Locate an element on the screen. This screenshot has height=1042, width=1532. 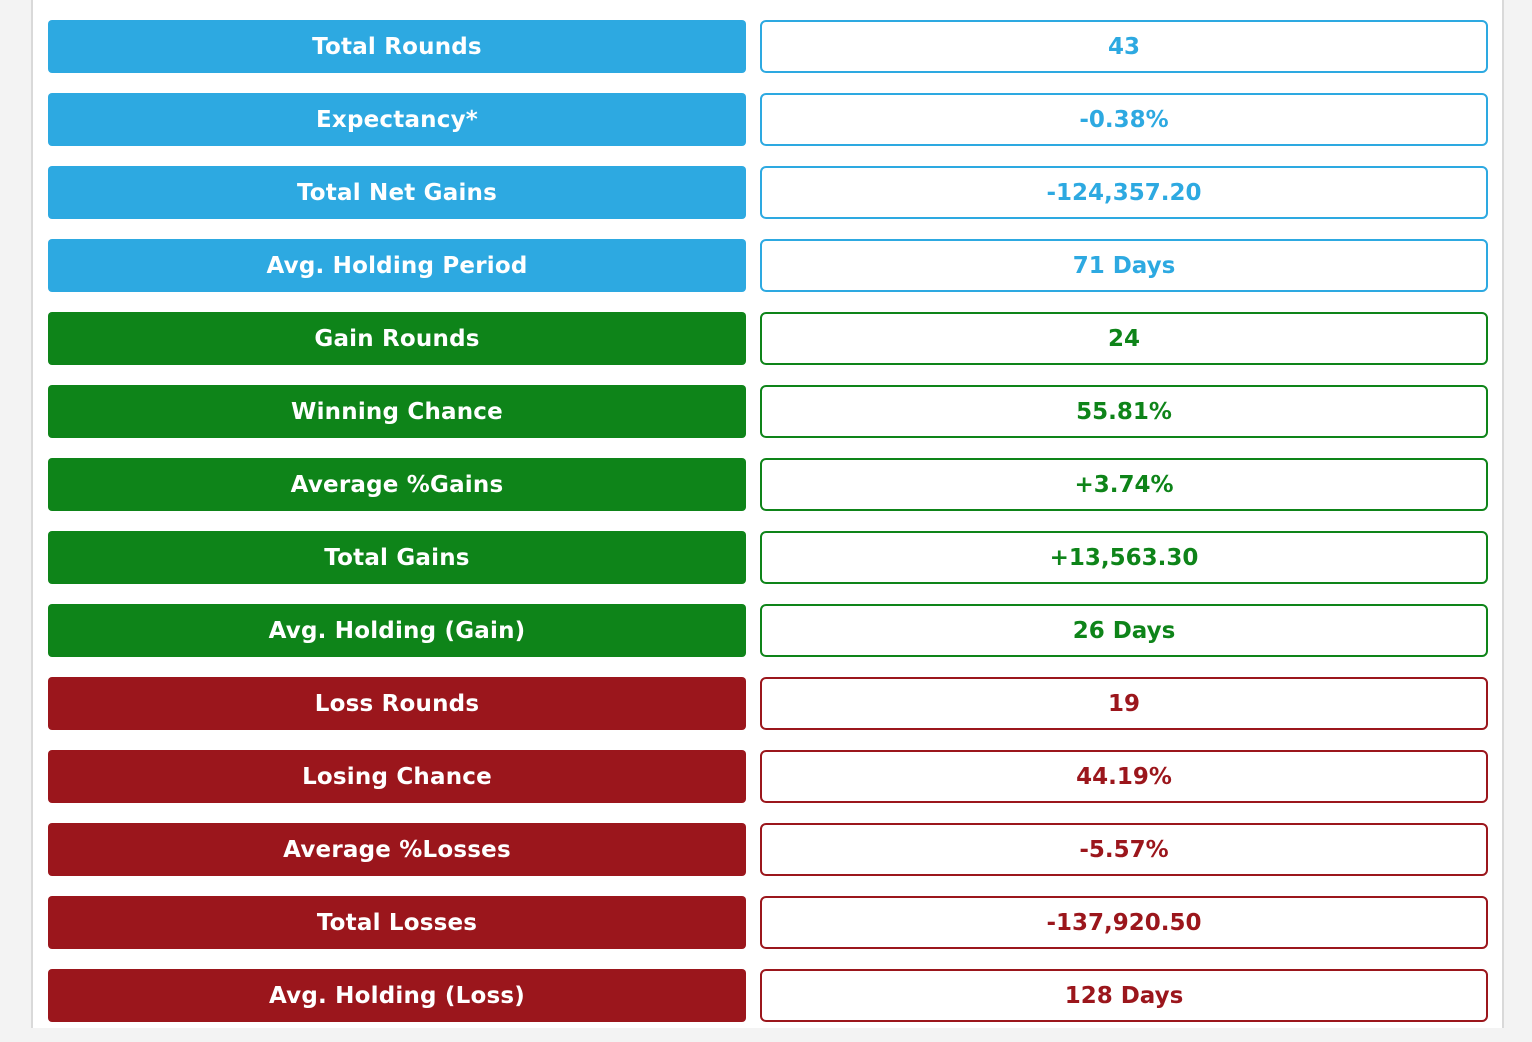
stat-label: Expectancy* is located at coordinates (397, 119).